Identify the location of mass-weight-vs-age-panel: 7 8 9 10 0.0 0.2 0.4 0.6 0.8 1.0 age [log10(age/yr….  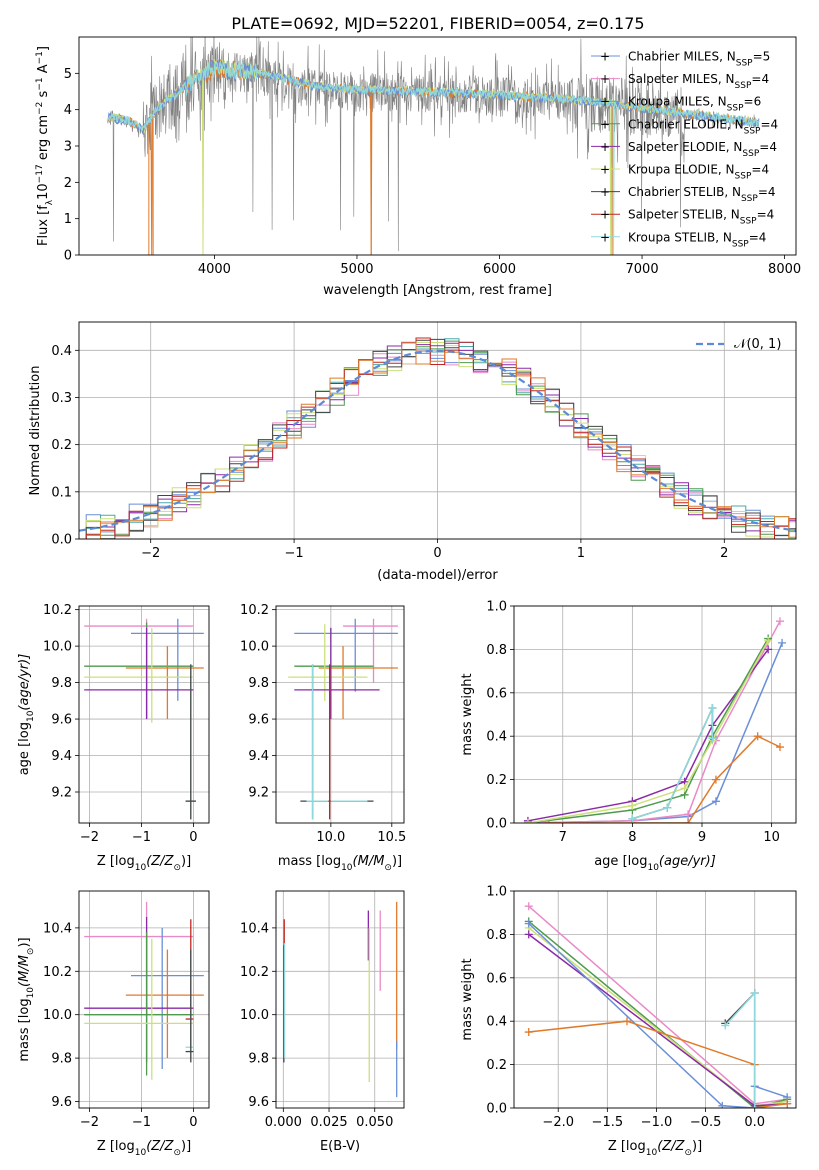
(628, 736).